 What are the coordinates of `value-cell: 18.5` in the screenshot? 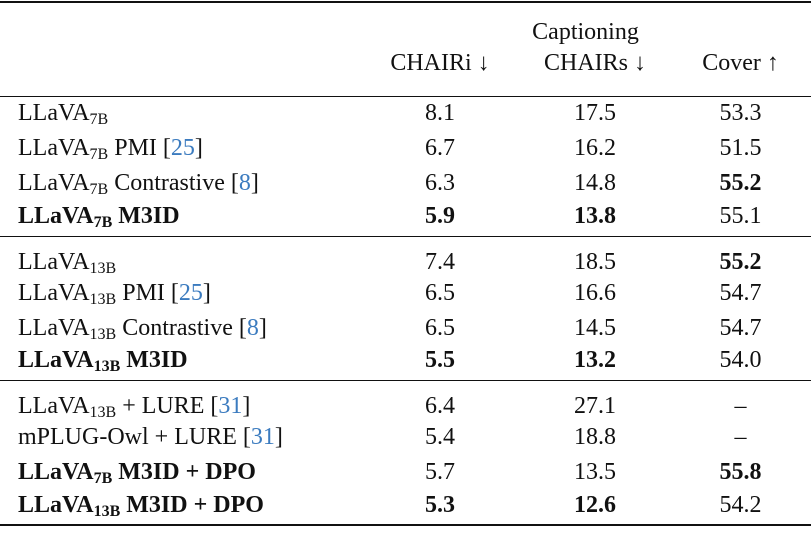 It's located at (595, 261).